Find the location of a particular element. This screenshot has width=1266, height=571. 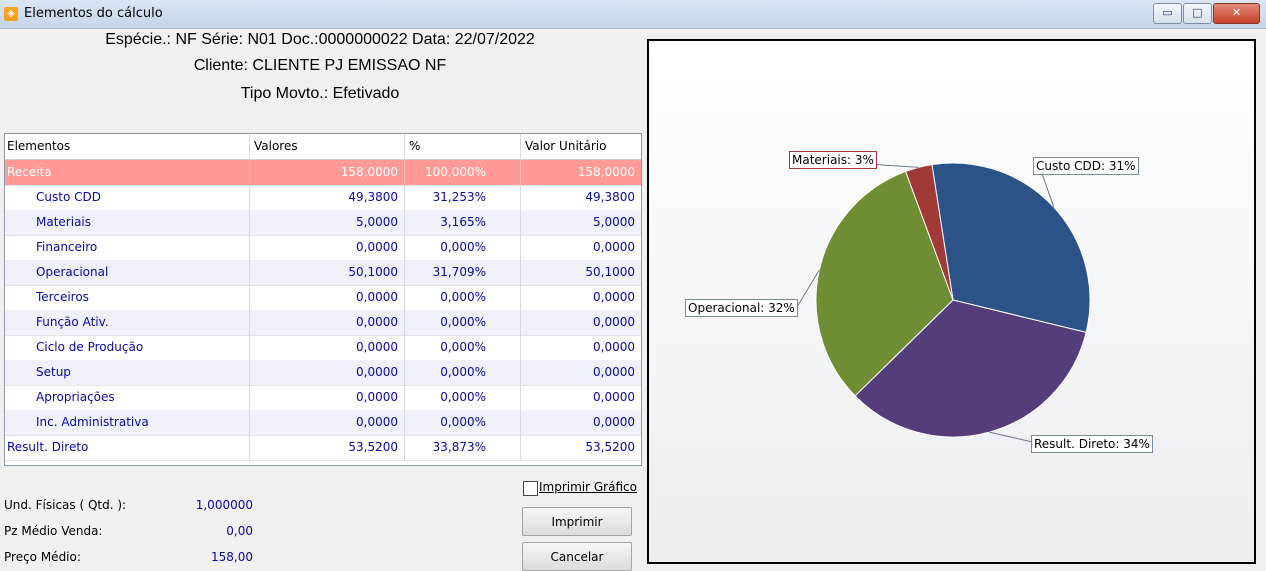

table-row: Financeiro 0,0000 0,000% 0,0000 is located at coordinates (323, 248).